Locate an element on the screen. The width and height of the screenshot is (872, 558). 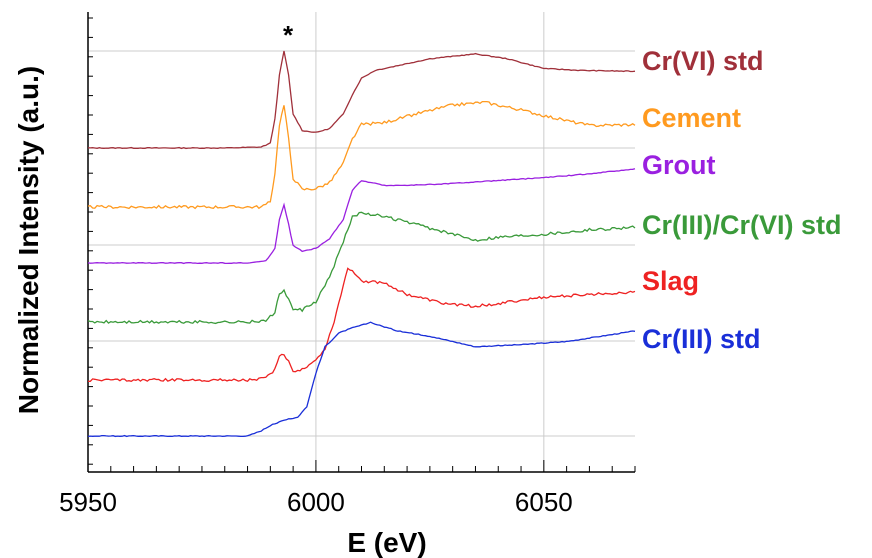
x-tick-labels: 5950 6000 6050 is located at coordinates (316, 502).